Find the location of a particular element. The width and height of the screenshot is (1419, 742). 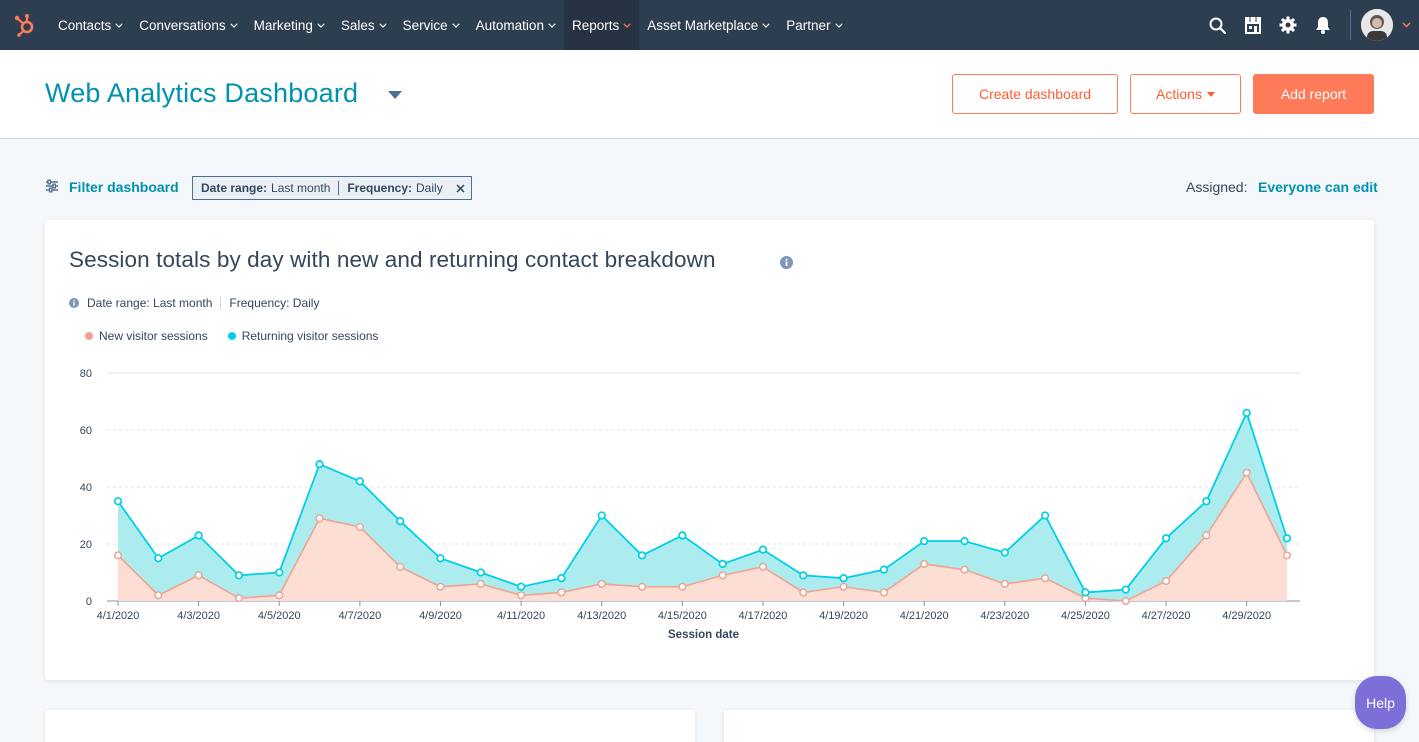

meta-frequency: Frequency: Daily is located at coordinates (274, 303).